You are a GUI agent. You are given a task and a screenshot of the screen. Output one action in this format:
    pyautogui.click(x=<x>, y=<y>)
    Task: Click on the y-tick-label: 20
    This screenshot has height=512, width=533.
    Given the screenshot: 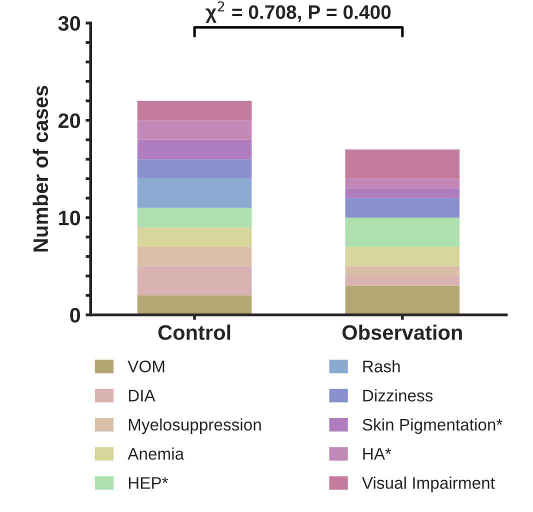 What is the action you would take?
    pyautogui.click(x=69, y=120)
    